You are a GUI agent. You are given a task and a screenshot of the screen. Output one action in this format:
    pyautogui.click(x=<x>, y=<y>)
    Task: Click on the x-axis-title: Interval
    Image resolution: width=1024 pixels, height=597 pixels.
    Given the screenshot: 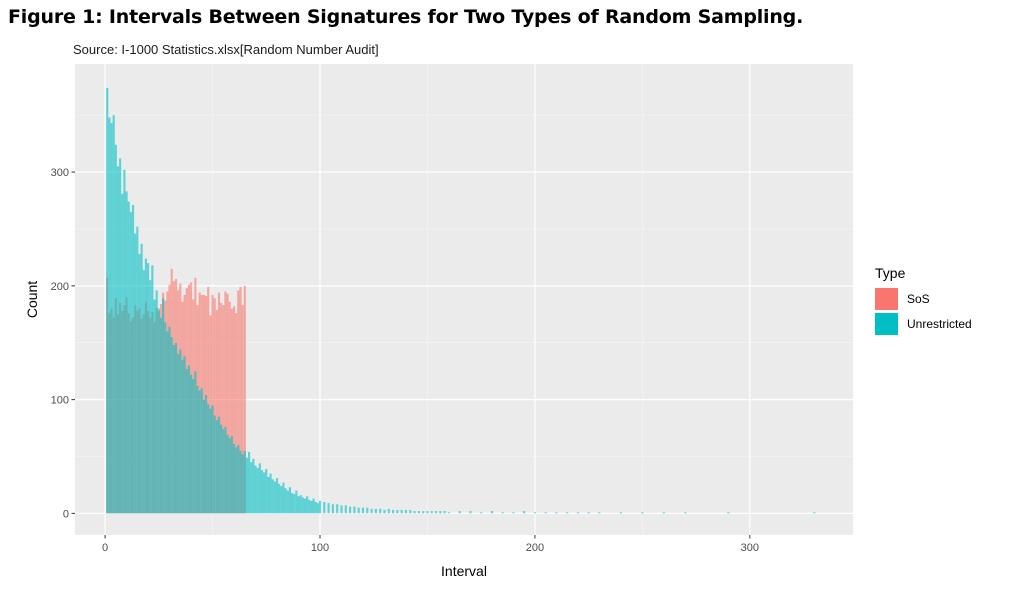 What is the action you would take?
    pyautogui.click(x=464, y=571)
    